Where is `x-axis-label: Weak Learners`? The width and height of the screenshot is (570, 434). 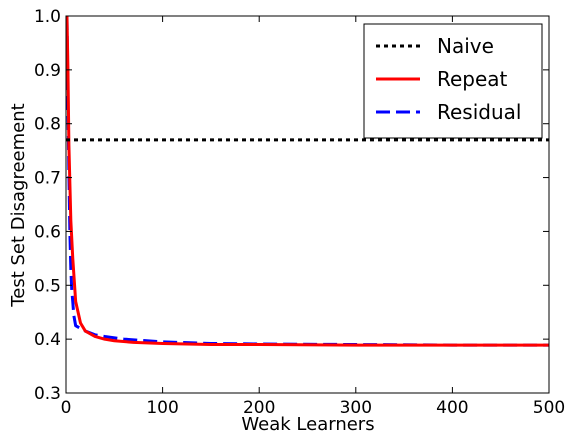
x-axis-label: Weak Learners is located at coordinates (307, 424).